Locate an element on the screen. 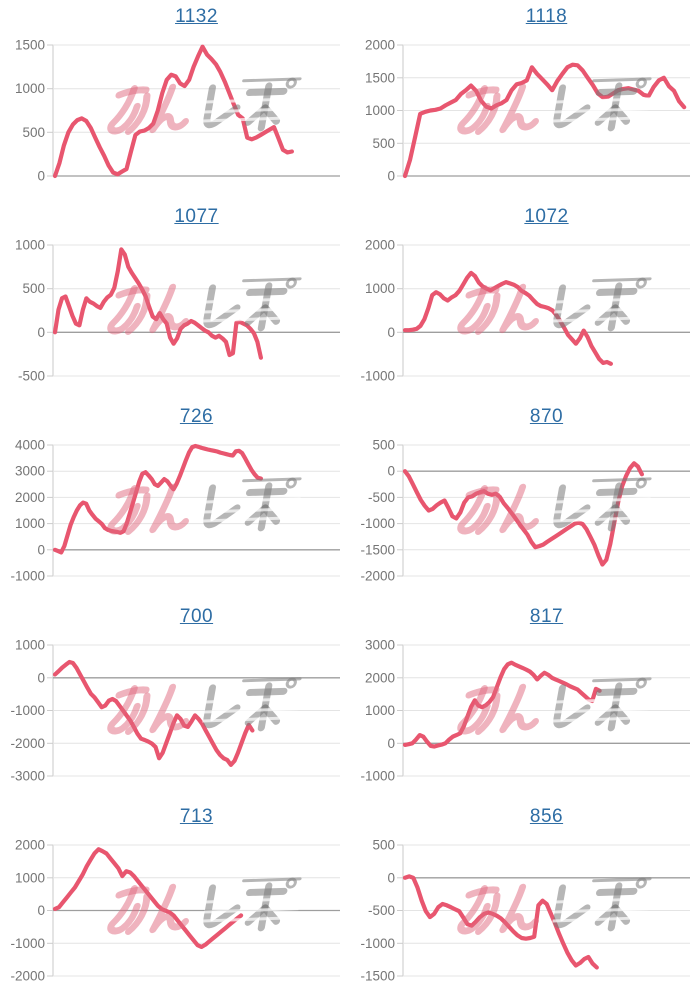 The image size is (700, 1000). chart-title-row: 1072 is located at coordinates (546, 217).